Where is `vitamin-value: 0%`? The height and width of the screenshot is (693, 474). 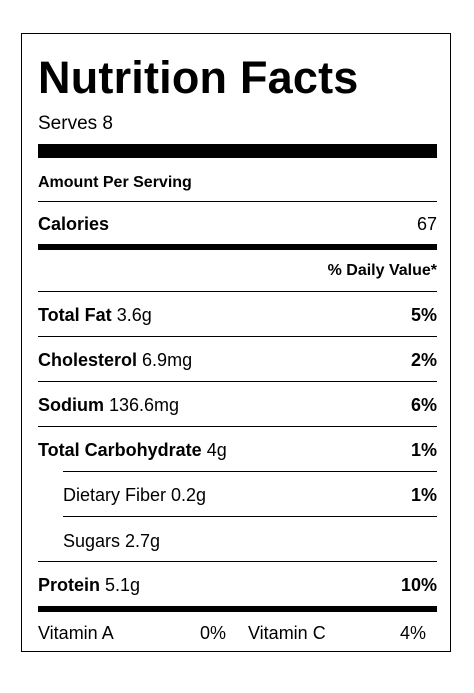
vitamin-value: 0% is located at coordinates (212, 632).